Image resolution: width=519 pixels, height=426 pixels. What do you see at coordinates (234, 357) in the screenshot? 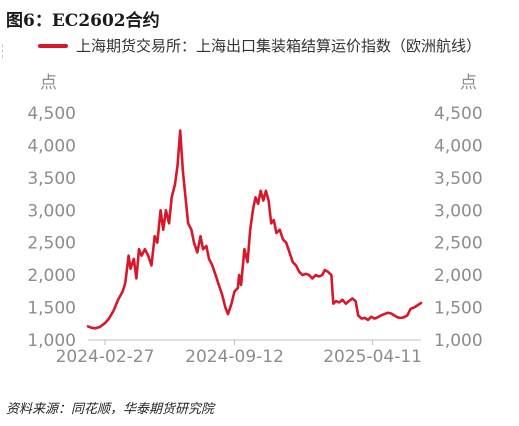
I see `x-tick-label: 2024-09-12` at bounding box center [234, 357].